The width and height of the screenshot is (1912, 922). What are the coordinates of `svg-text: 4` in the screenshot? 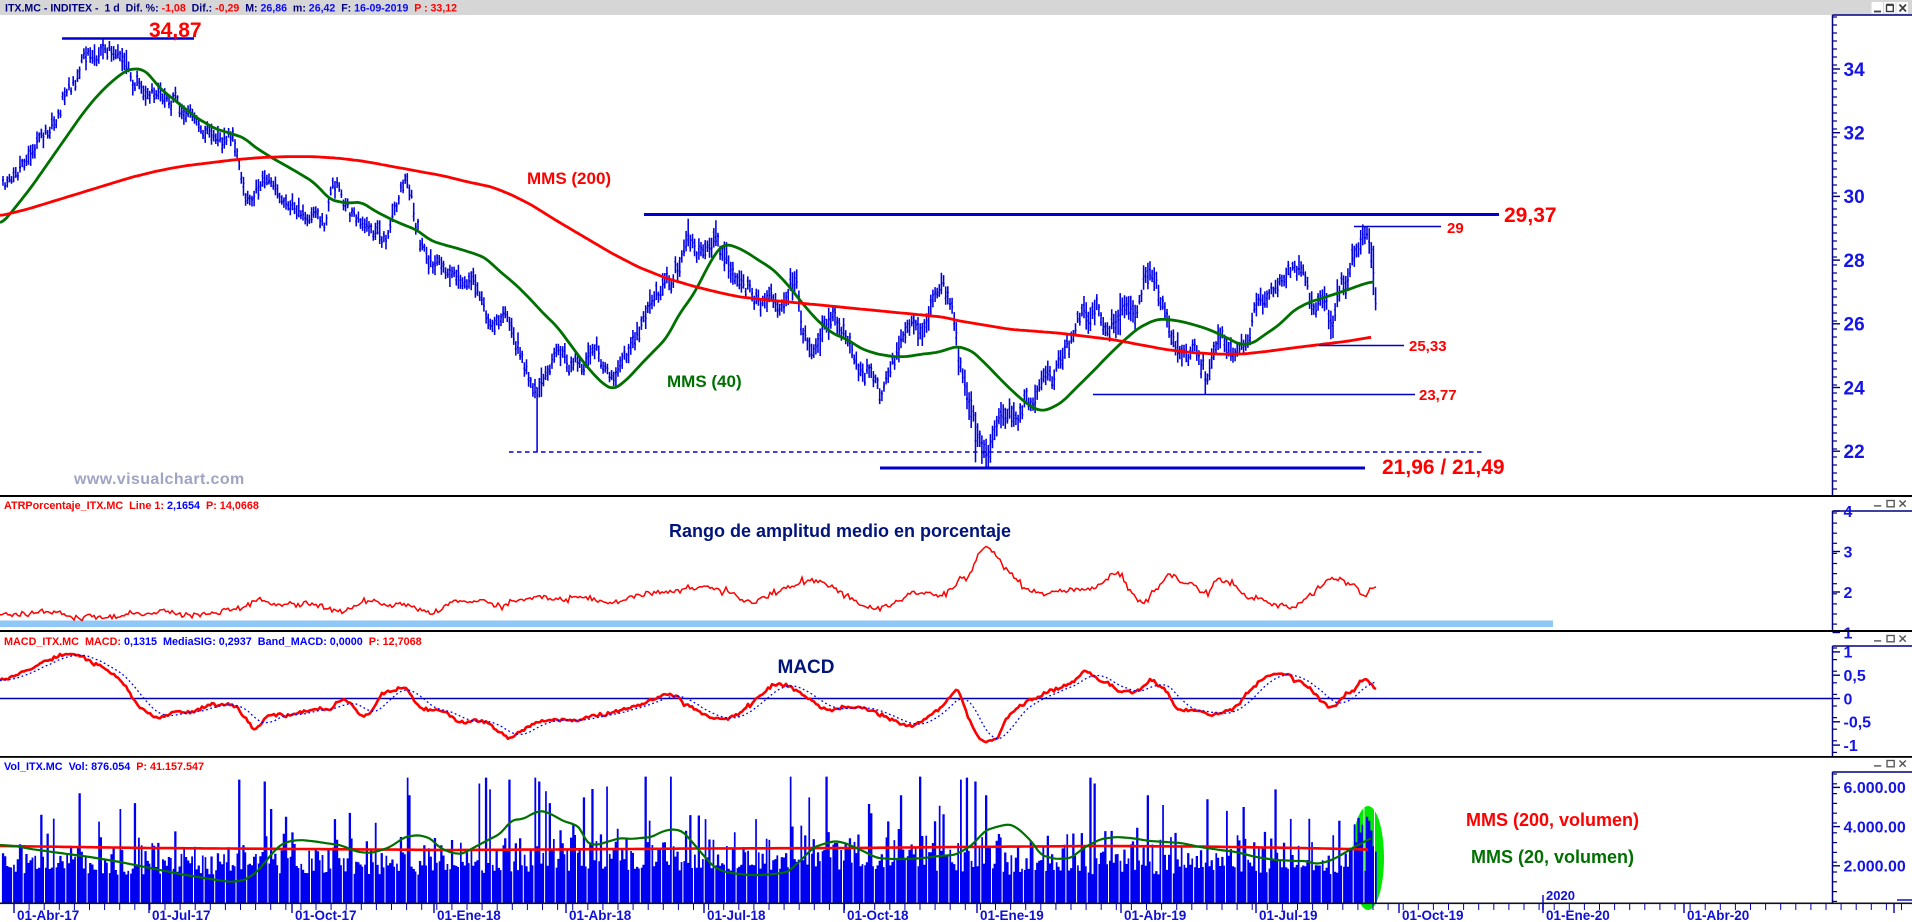 It's located at (1848, 512).